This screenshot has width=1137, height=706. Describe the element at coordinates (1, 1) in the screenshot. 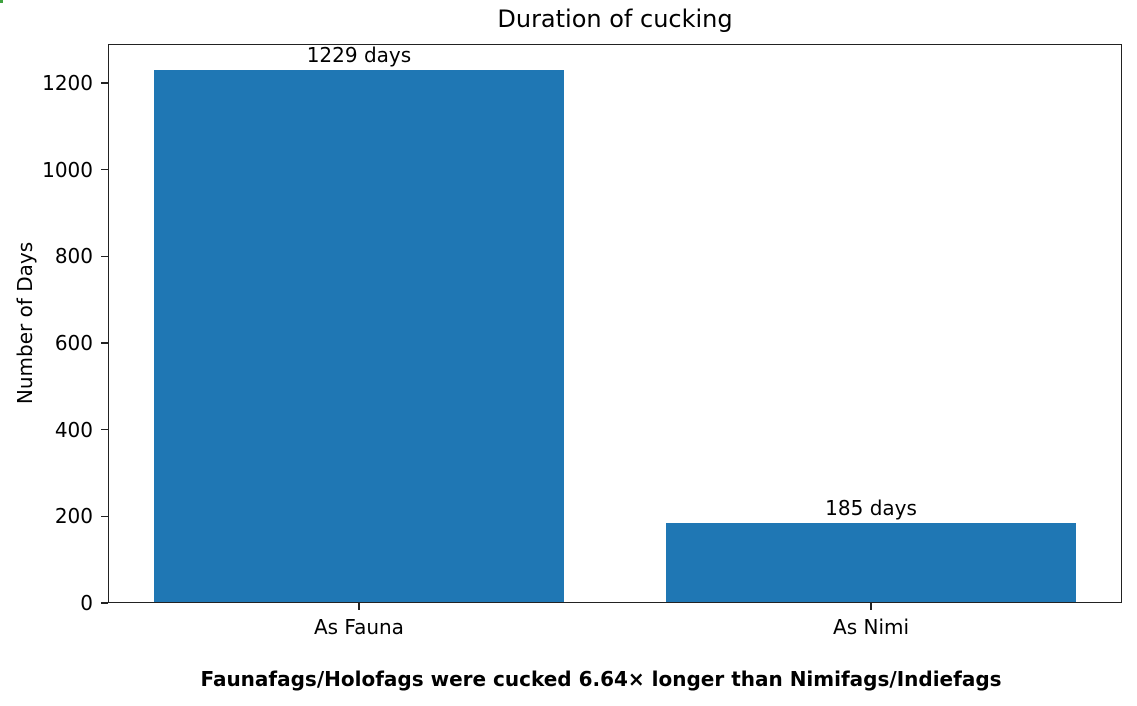

I see `corner-artifact` at that location.